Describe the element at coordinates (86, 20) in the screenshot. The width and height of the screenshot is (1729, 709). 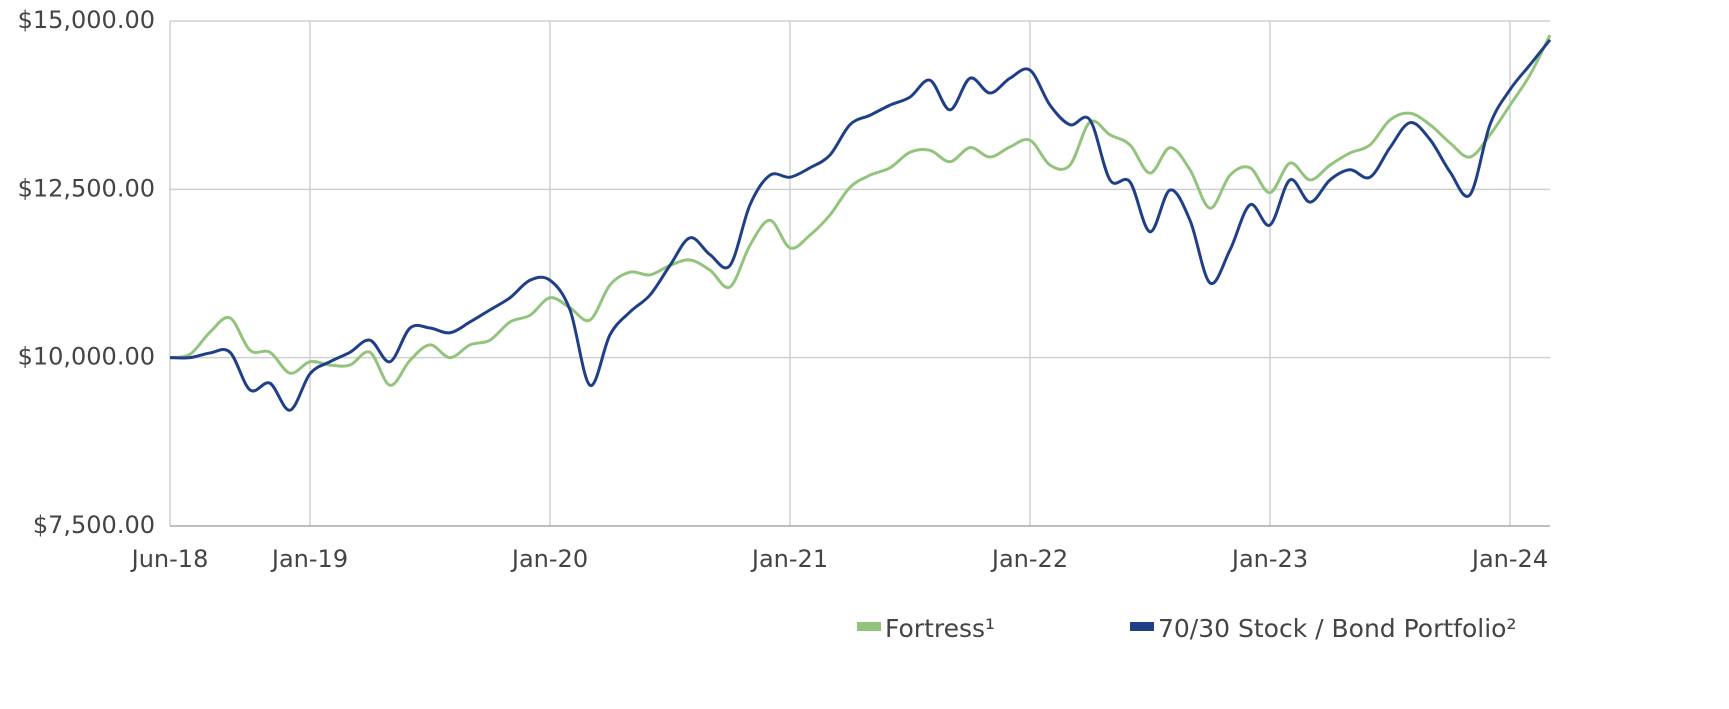
I see `y-tick-label: $15,000.00` at that location.